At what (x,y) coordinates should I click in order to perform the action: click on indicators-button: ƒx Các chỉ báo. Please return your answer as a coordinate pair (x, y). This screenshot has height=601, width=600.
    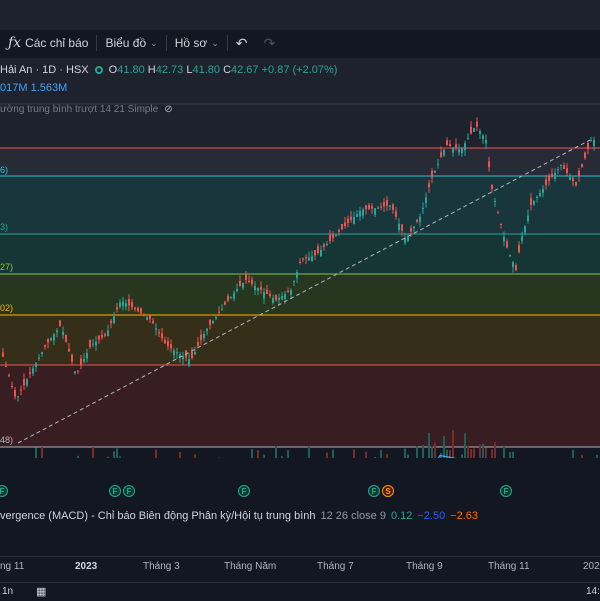
    Looking at the image, I should click on (48, 43).